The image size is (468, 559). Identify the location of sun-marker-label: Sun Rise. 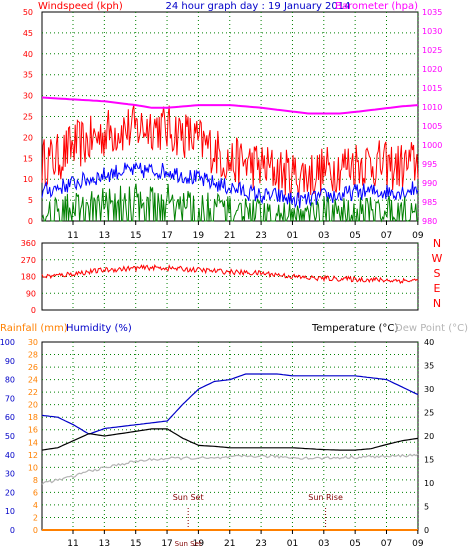
(325, 497).